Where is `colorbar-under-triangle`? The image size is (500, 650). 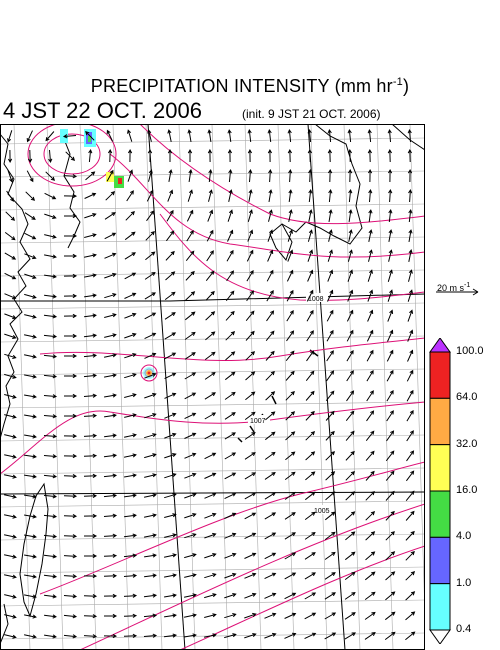
colorbar-under-triangle is located at coordinates (440, 636).